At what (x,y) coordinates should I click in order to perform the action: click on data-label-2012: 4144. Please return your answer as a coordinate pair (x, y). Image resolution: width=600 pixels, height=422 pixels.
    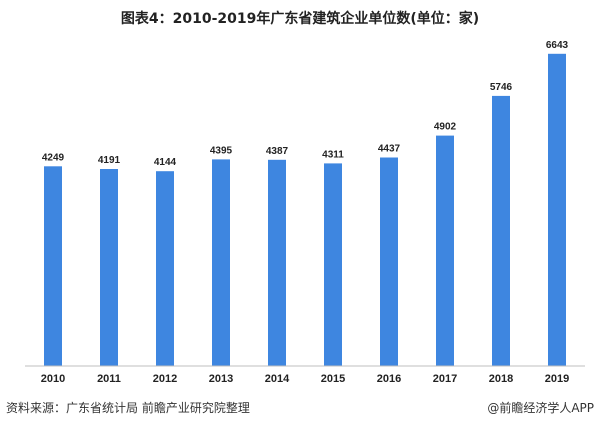
    Looking at the image, I should click on (165, 162).